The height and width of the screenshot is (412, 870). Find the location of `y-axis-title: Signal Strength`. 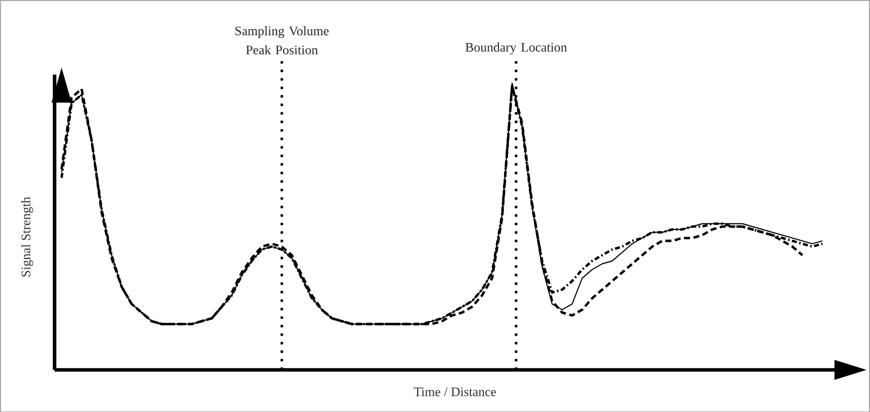

y-axis-title: Signal Strength is located at coordinates (27, 236).